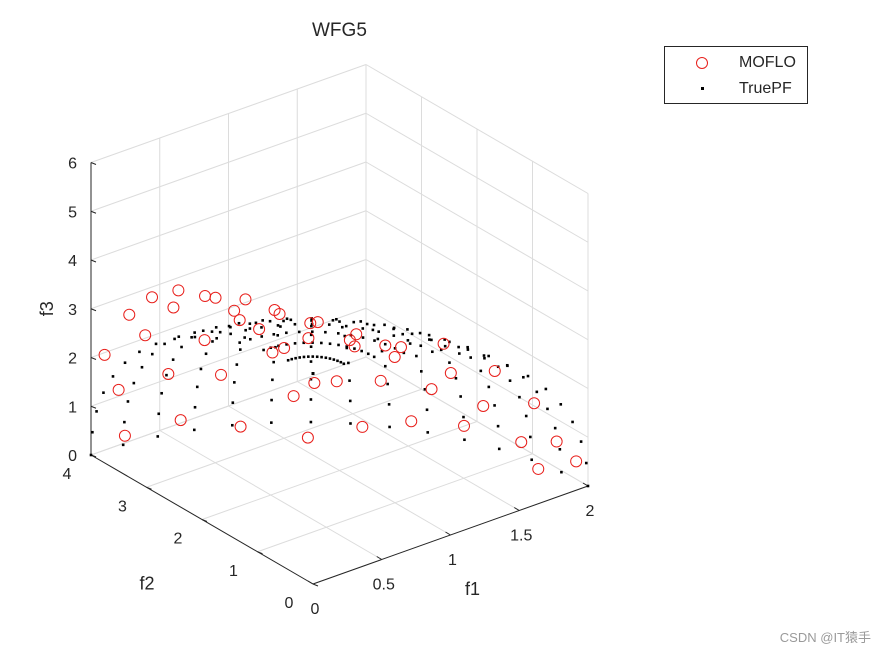 This screenshot has height=656, width=875. What do you see at coordinates (122, 506) in the screenshot?
I see `y-tick-label: 3` at bounding box center [122, 506].